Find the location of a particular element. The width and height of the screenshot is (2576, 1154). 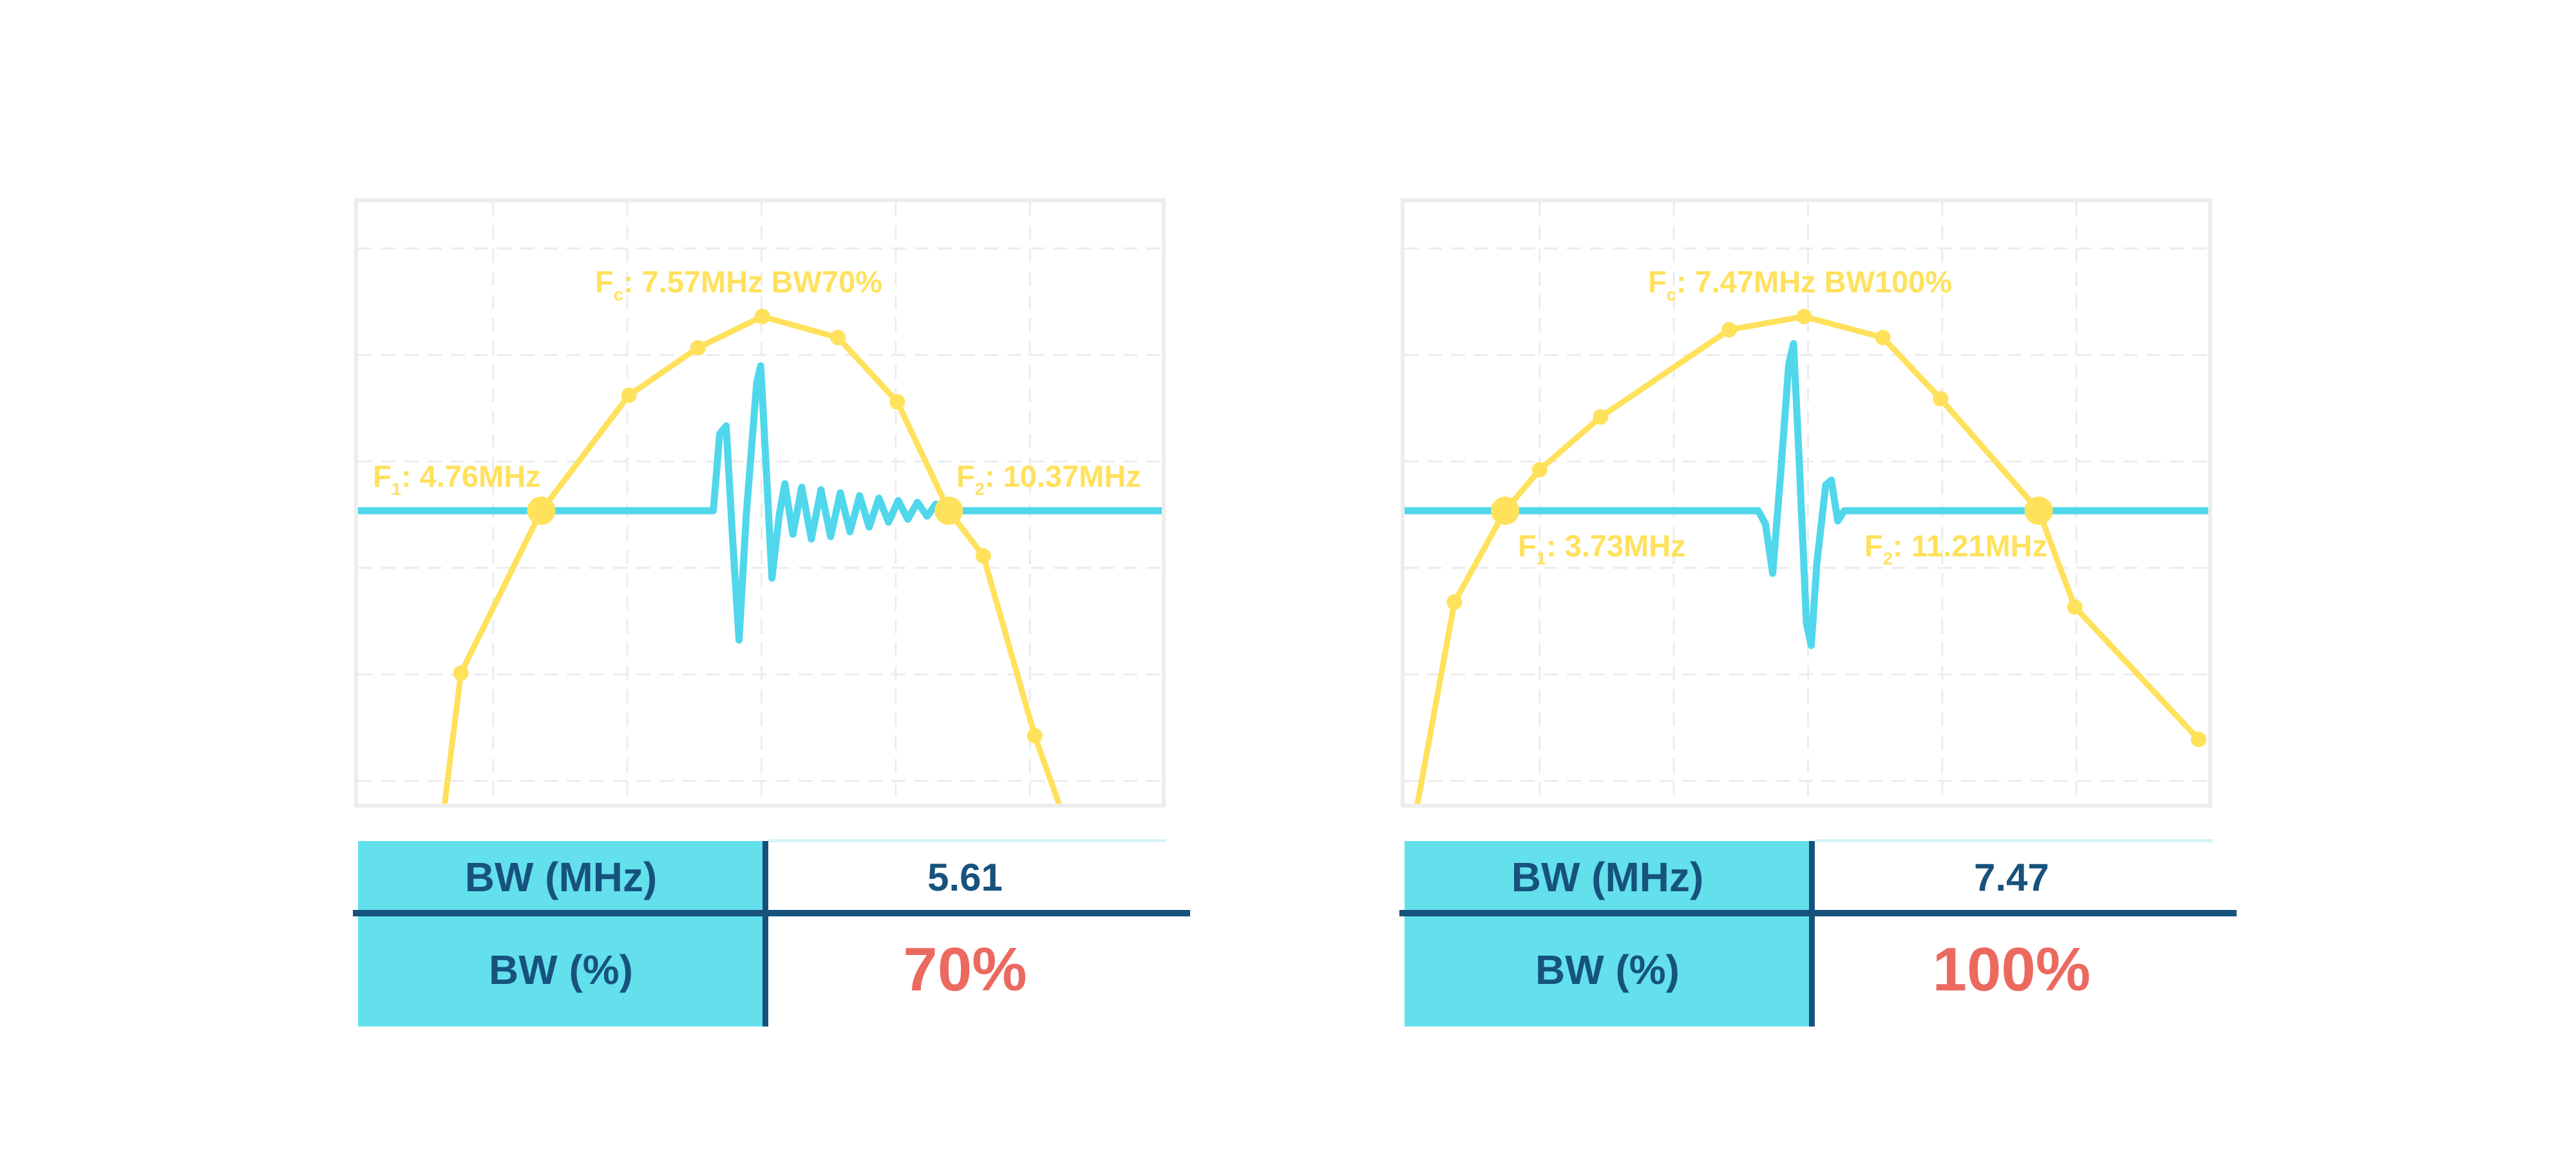

f1-value-text: : 4.76MHz is located at coordinates (471, 476).